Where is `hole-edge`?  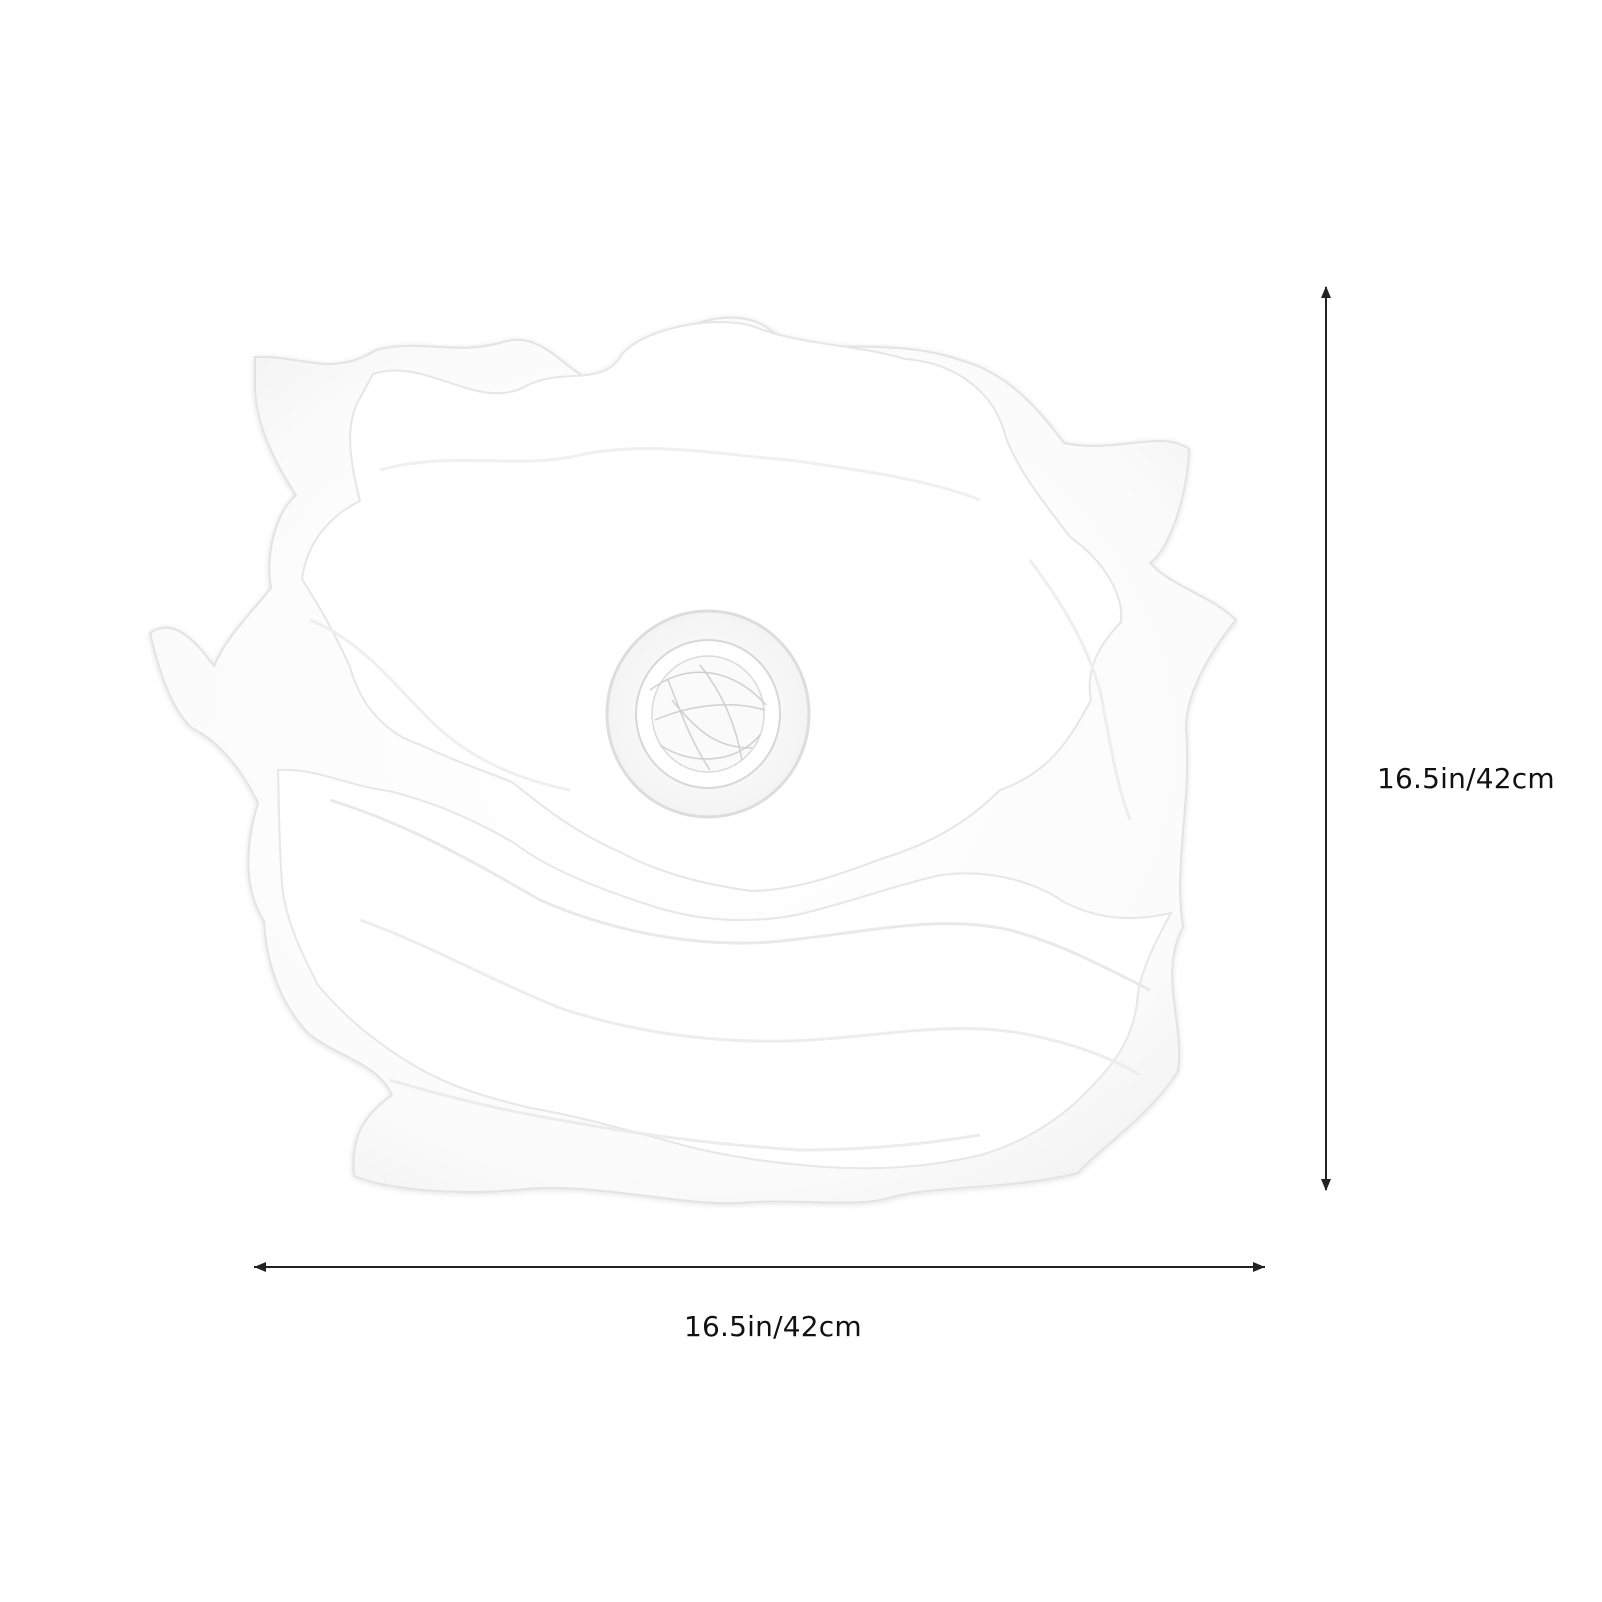
hole-edge is located at coordinates (708, 714).